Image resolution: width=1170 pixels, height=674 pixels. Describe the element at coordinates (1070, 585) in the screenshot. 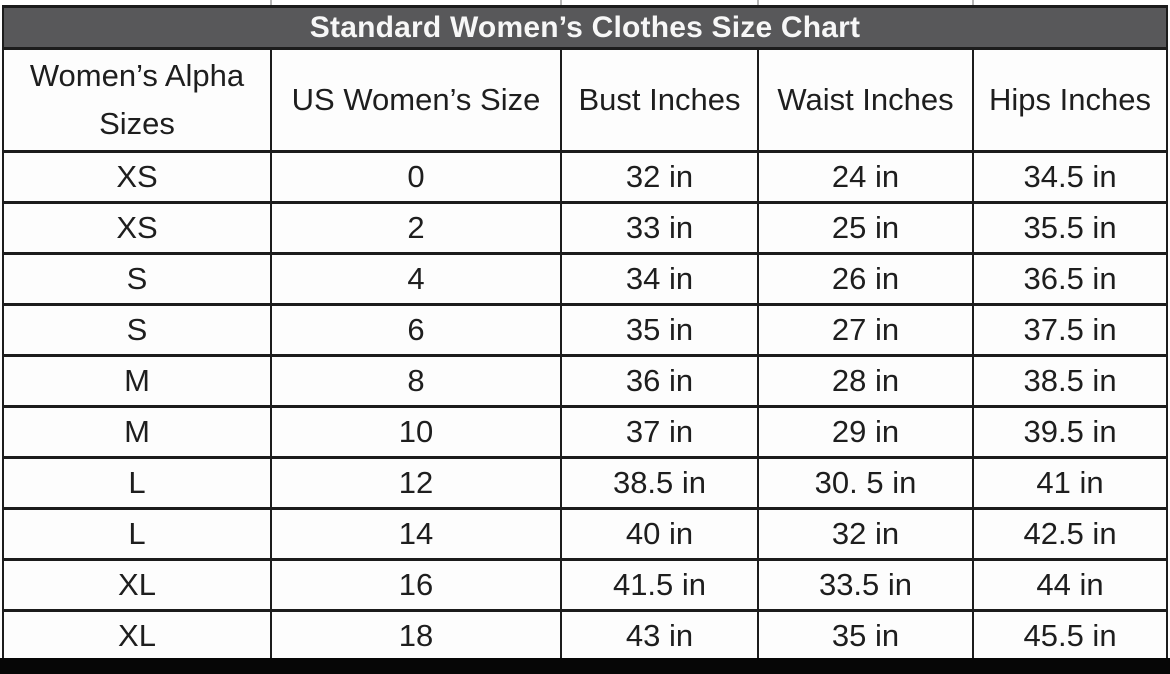

I see `table-cell: 44 in` at that location.